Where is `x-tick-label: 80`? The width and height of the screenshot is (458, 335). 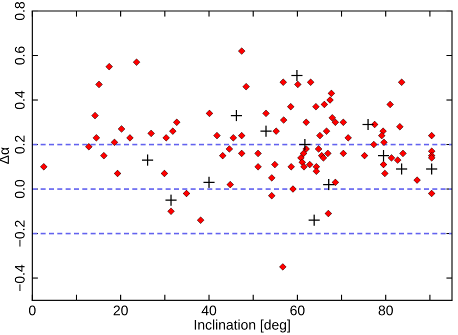
x-tick-label: 80 is located at coordinates (385, 311).